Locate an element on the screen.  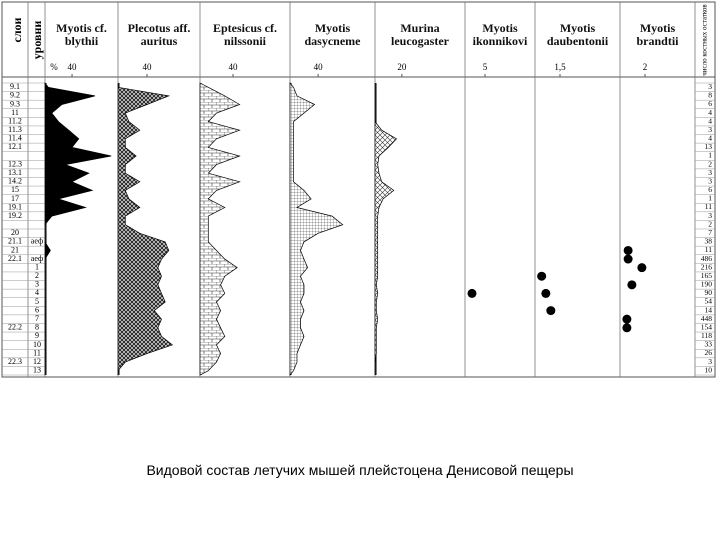
species-name: Myotis daubentonii is located at coordinates (577, 34).